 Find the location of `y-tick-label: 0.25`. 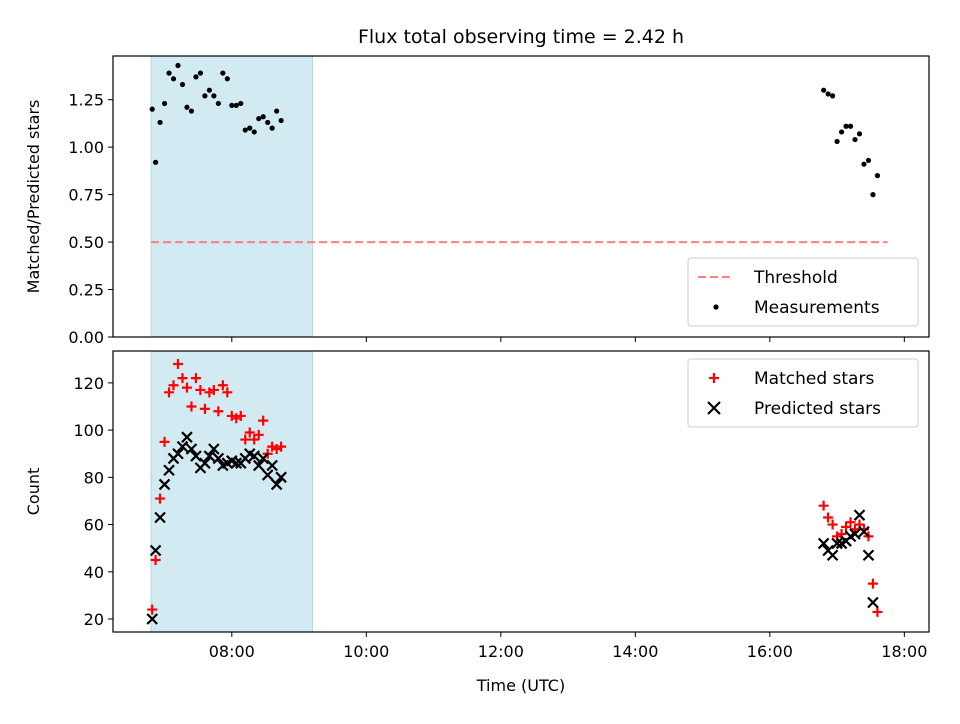

y-tick-label: 0.25 is located at coordinates (86, 290).